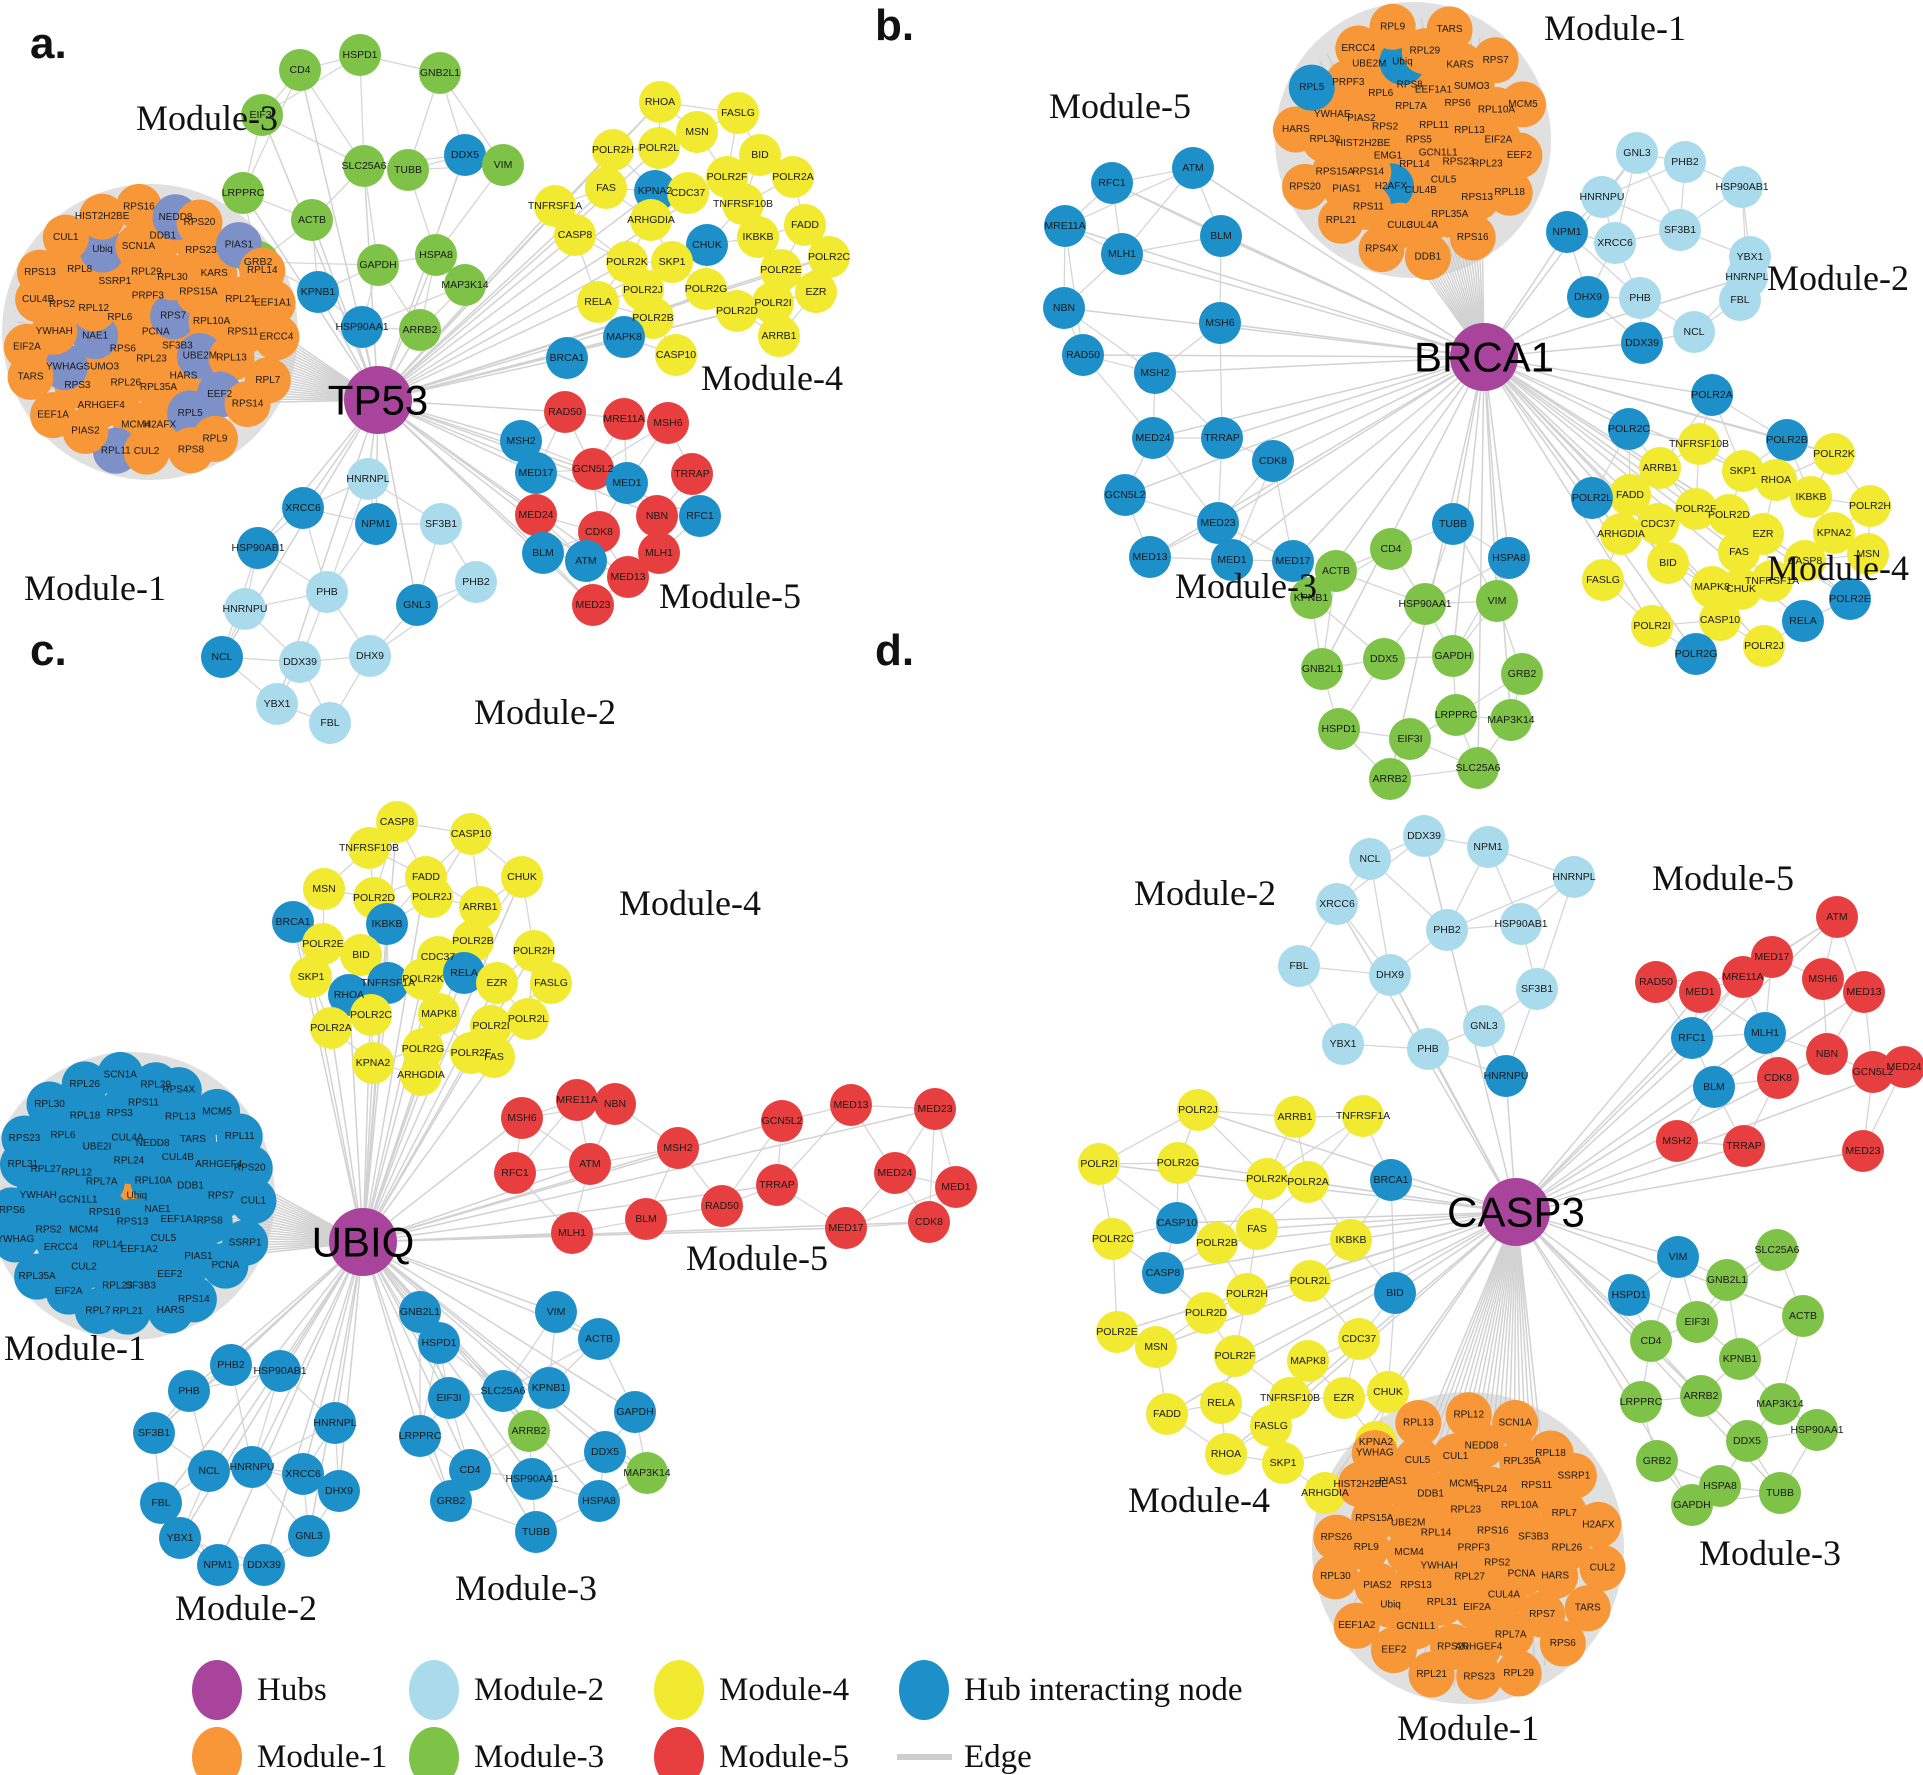  I want to click on node-NCL, so click(1694, 332).